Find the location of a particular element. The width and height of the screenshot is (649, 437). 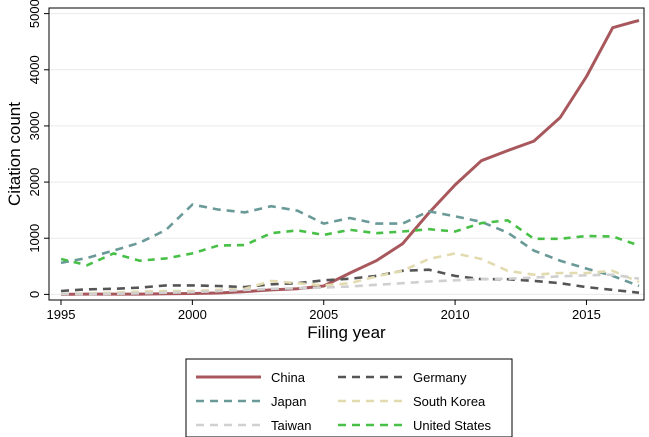

legend-label-south-korea: South Korea is located at coordinates (449, 401).